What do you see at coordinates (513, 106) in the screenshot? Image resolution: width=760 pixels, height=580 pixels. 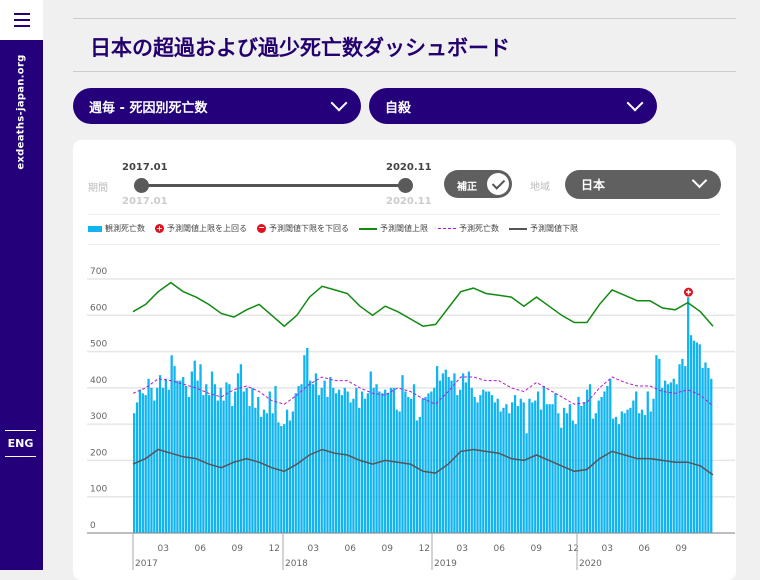 I see `cause-dropdown: 自殺` at bounding box center [513, 106].